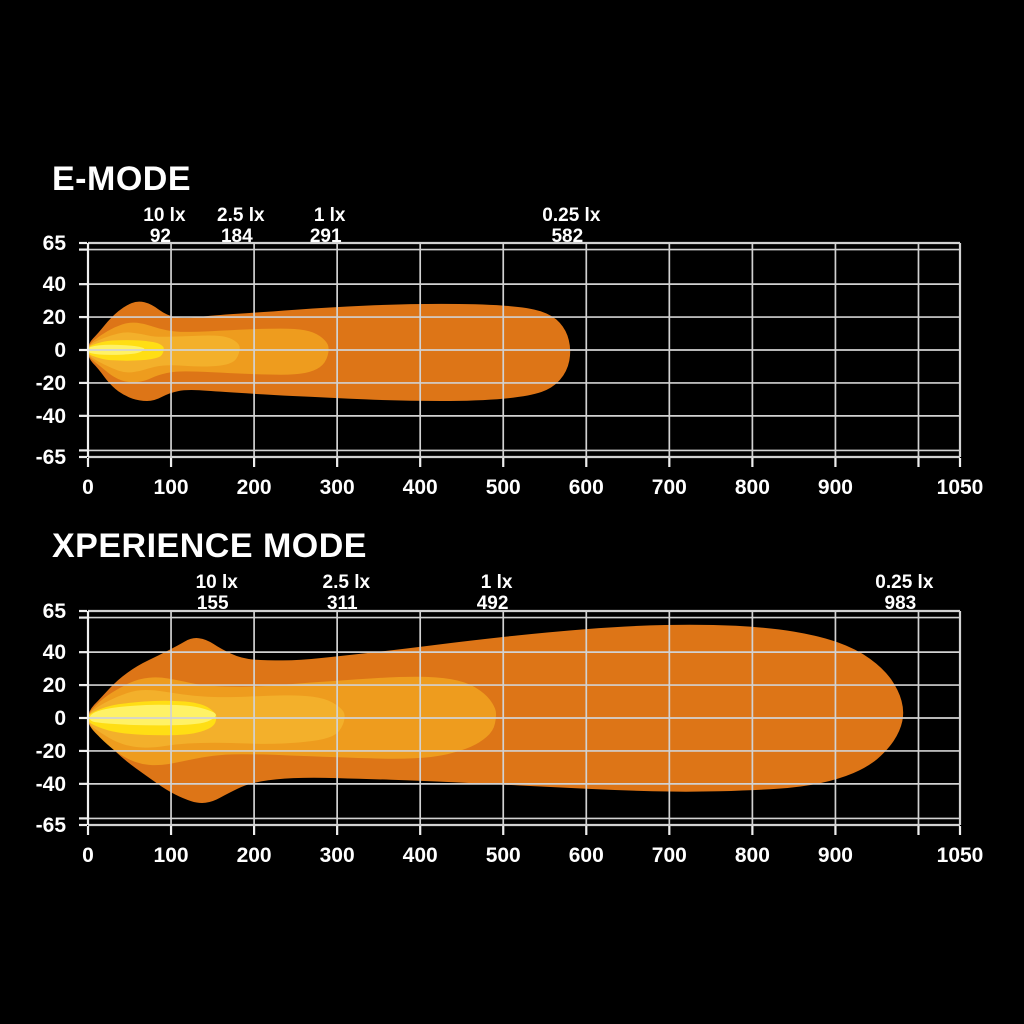  Describe the element at coordinates (209, 546) in the screenshot. I see `chart-title-xperience: XPERIENCE MODE` at that location.